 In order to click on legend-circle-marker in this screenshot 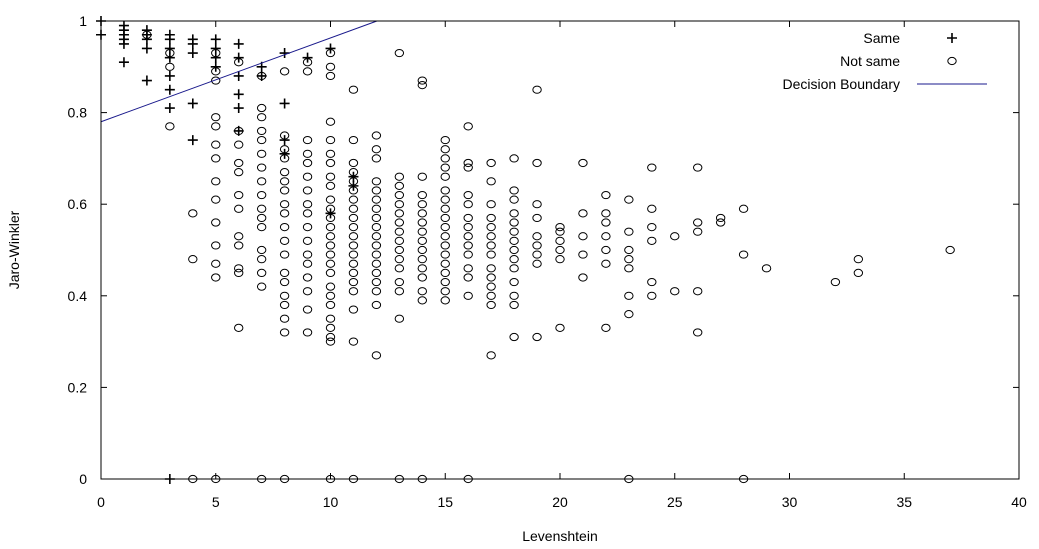, I will do `click(952, 61)`.